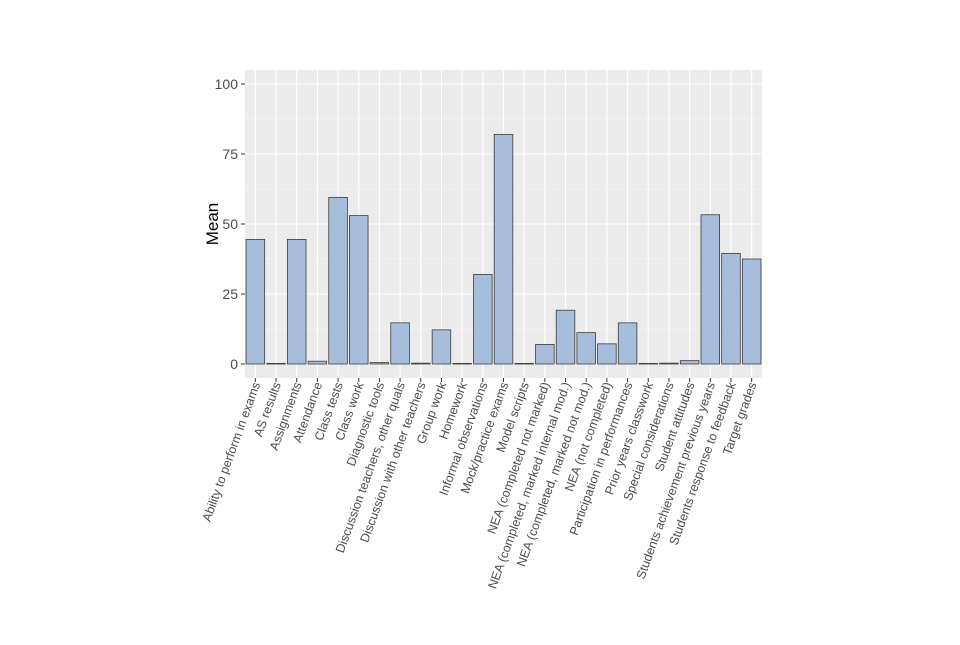  Describe the element at coordinates (227, 84) in the screenshot. I see `y-tick-label: 100` at that location.